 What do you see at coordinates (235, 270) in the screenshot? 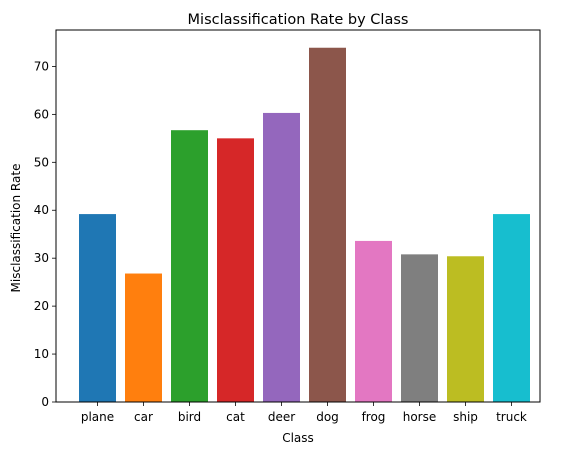
I see `bar-cat` at bounding box center [235, 270].